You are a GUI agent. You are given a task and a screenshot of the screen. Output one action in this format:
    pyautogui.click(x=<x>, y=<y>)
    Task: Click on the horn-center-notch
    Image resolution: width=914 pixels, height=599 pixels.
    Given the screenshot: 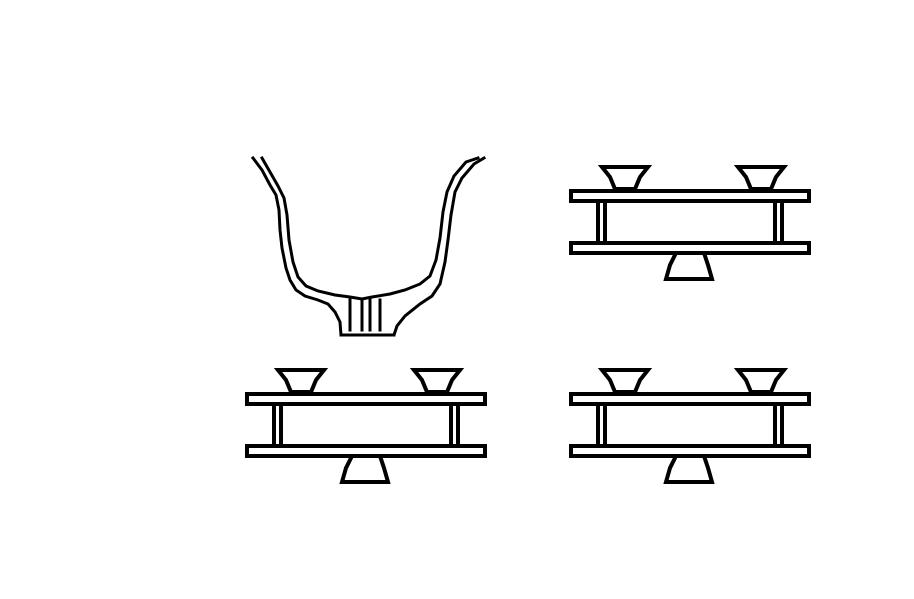 What is the action you would take?
    pyautogui.click(x=365, y=314)
    